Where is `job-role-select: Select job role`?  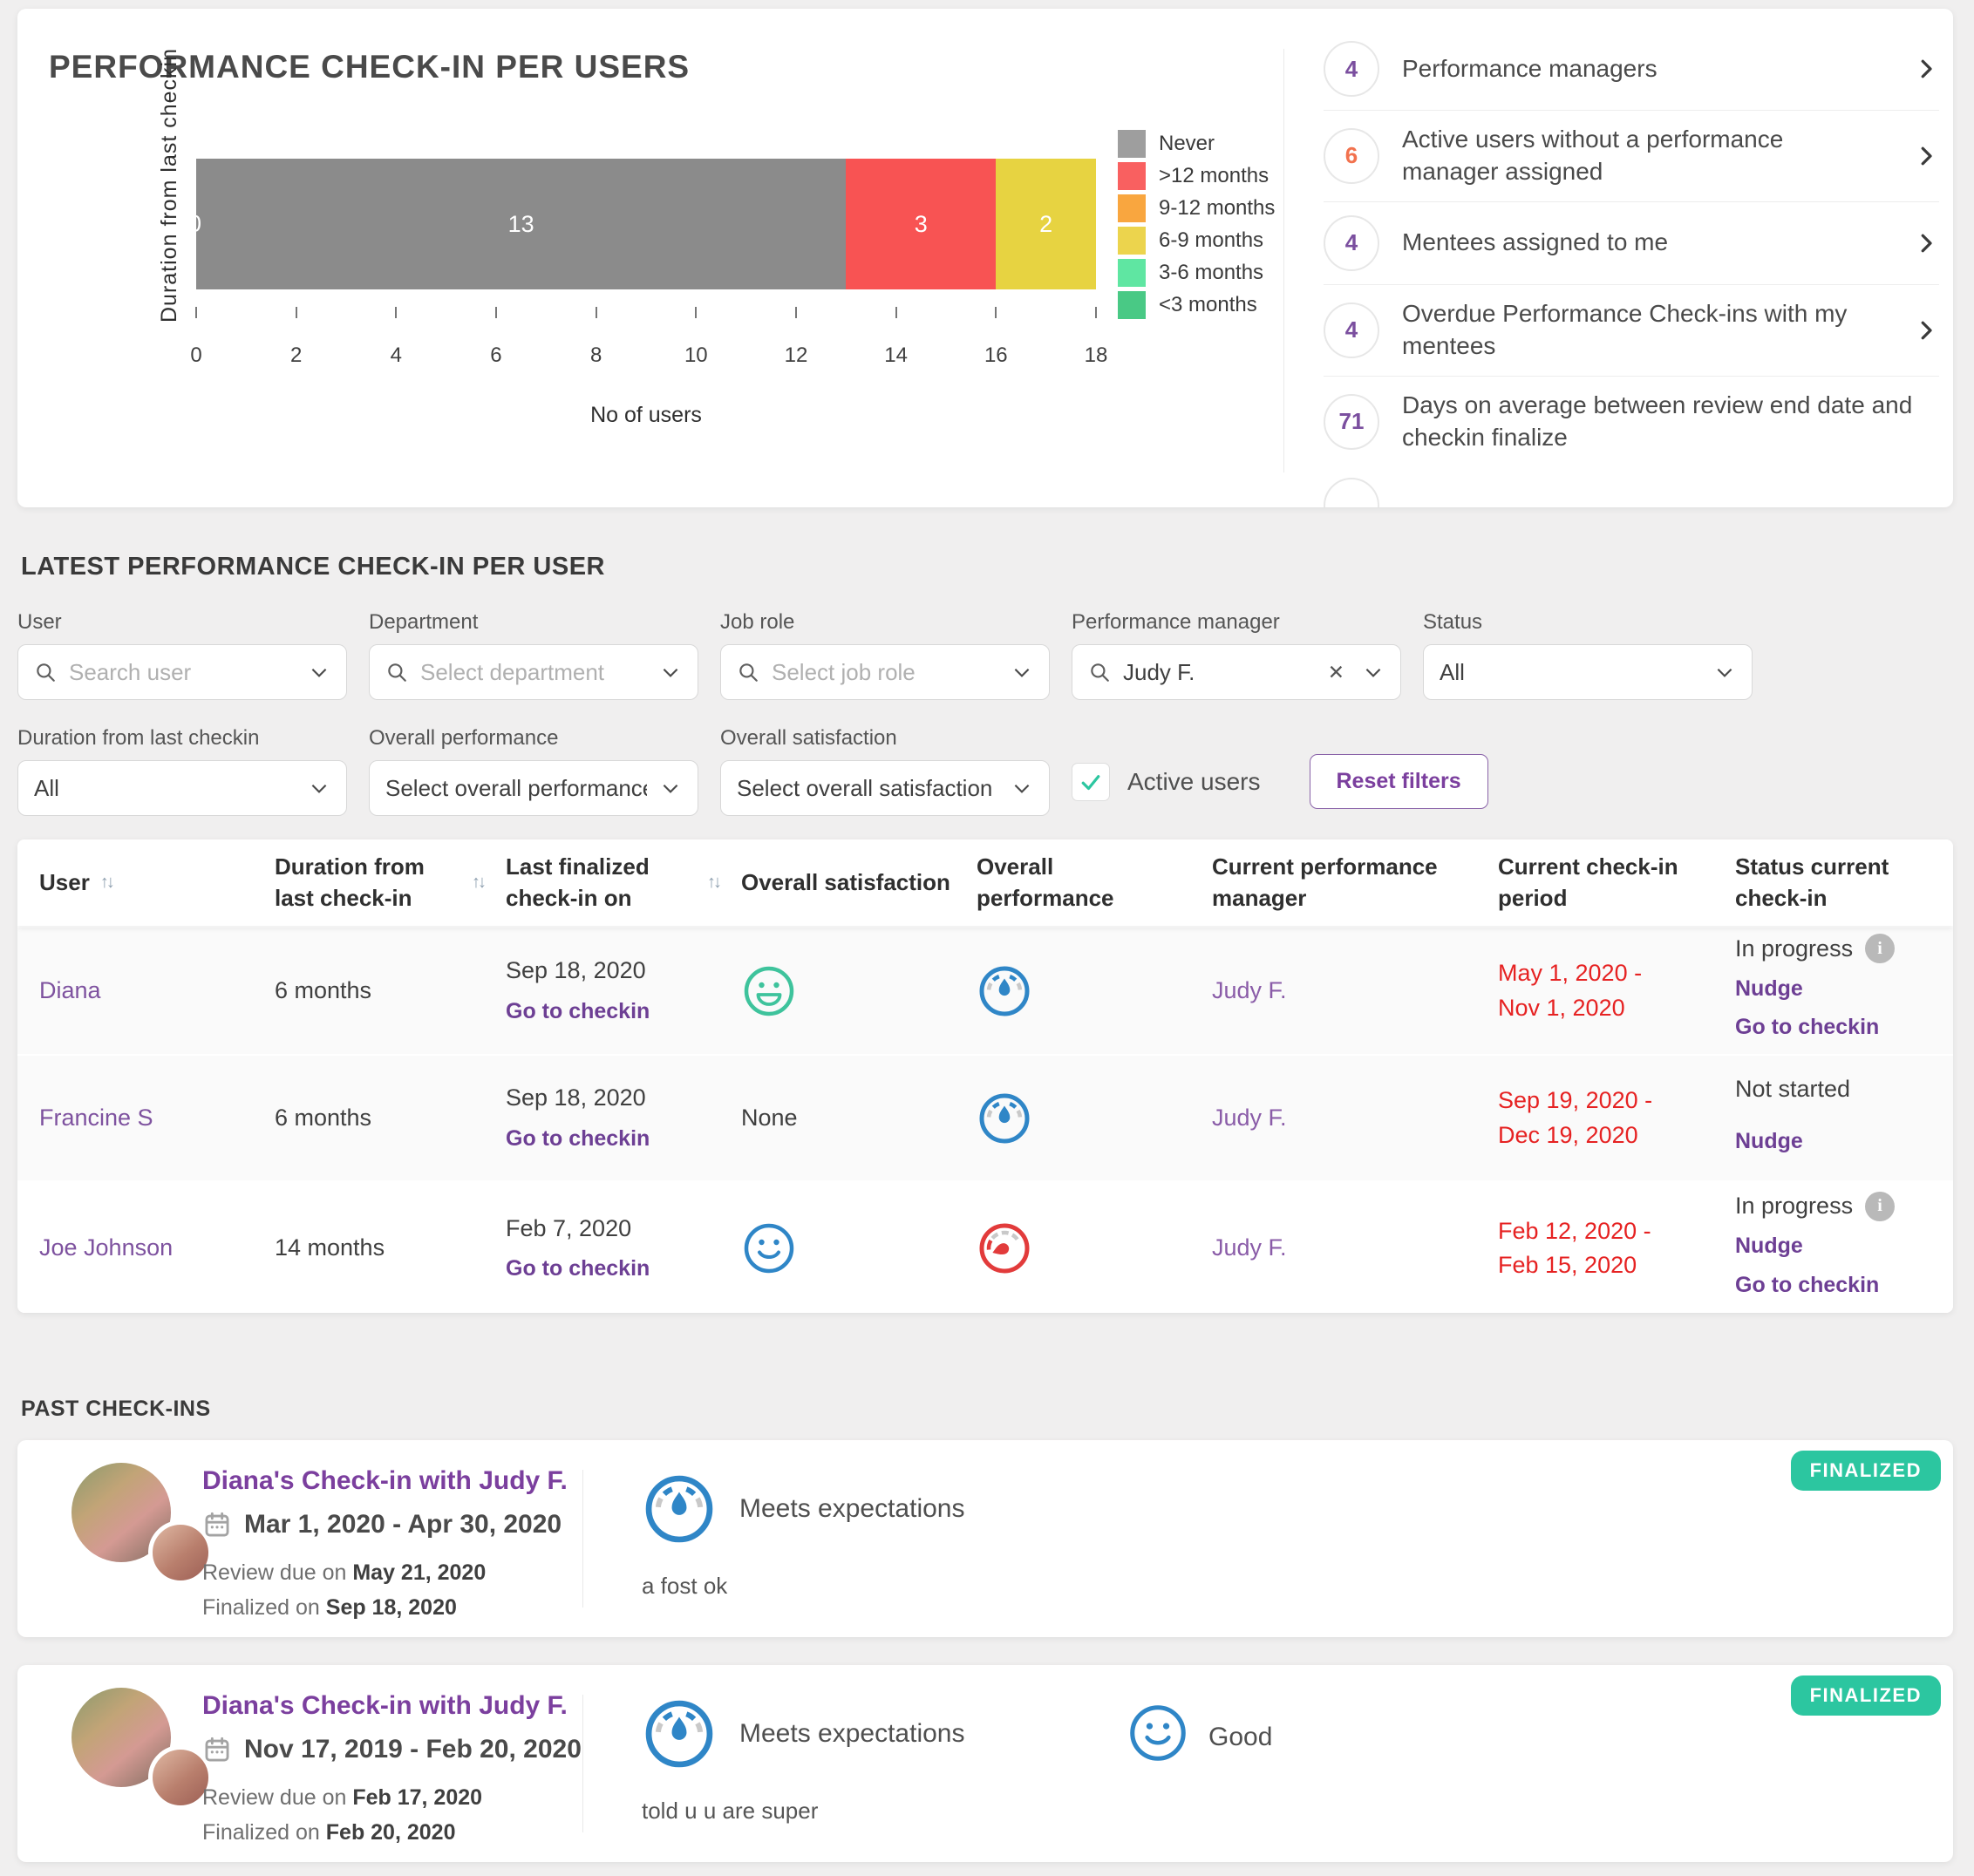 job-role-select: Select job role is located at coordinates (885, 672).